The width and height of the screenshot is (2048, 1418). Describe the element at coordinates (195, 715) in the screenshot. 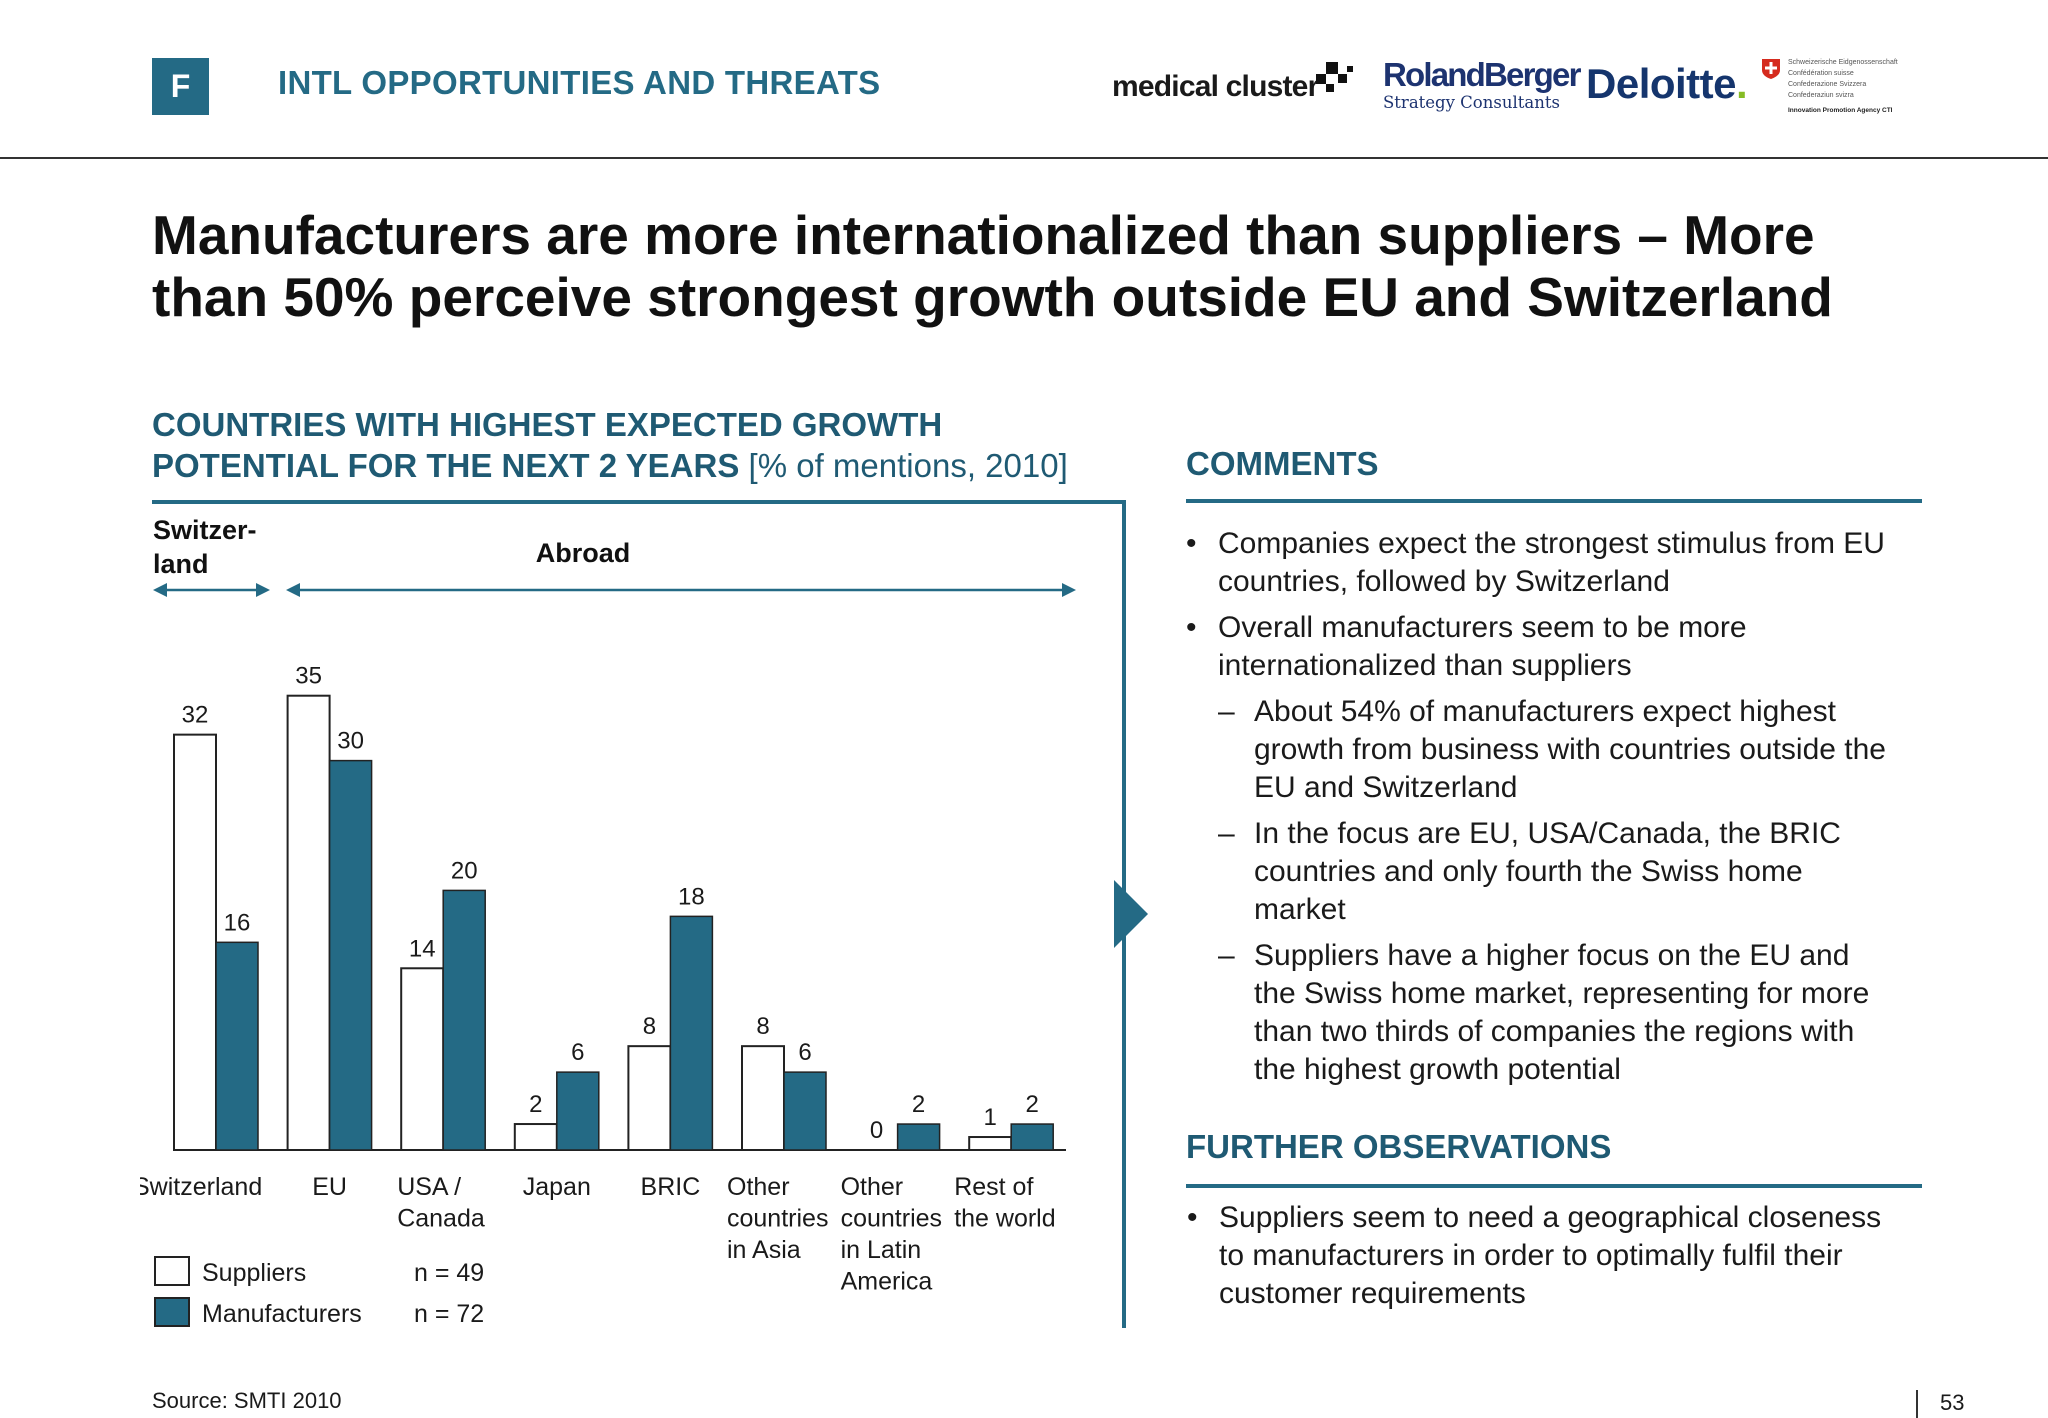

I see `data-label-suppliers: 32` at that location.